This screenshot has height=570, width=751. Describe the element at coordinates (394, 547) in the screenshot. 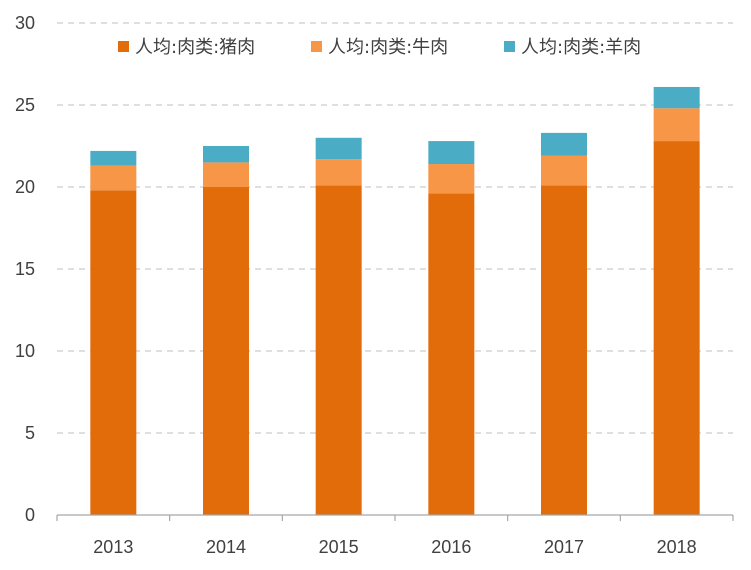

I see `x-axis-ticks: 2013 2014 2015 2016 2017 2018` at that location.